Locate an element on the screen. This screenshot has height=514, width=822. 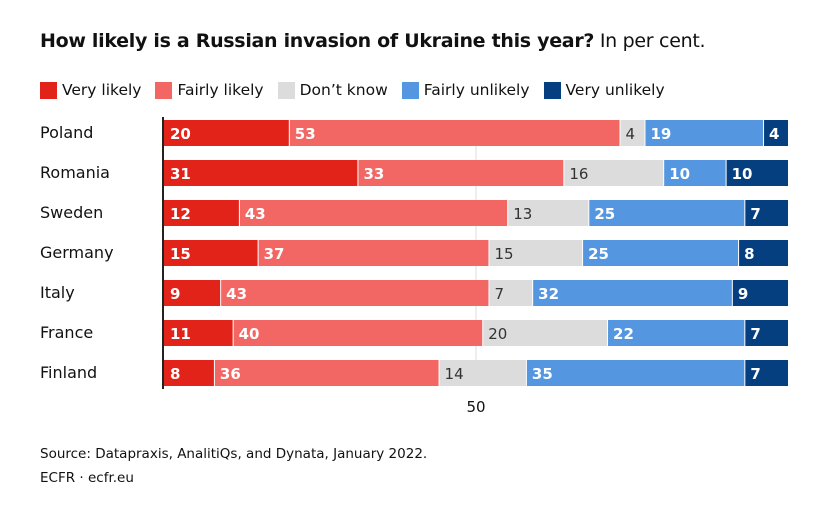
category-label: France is located at coordinates (66, 332).